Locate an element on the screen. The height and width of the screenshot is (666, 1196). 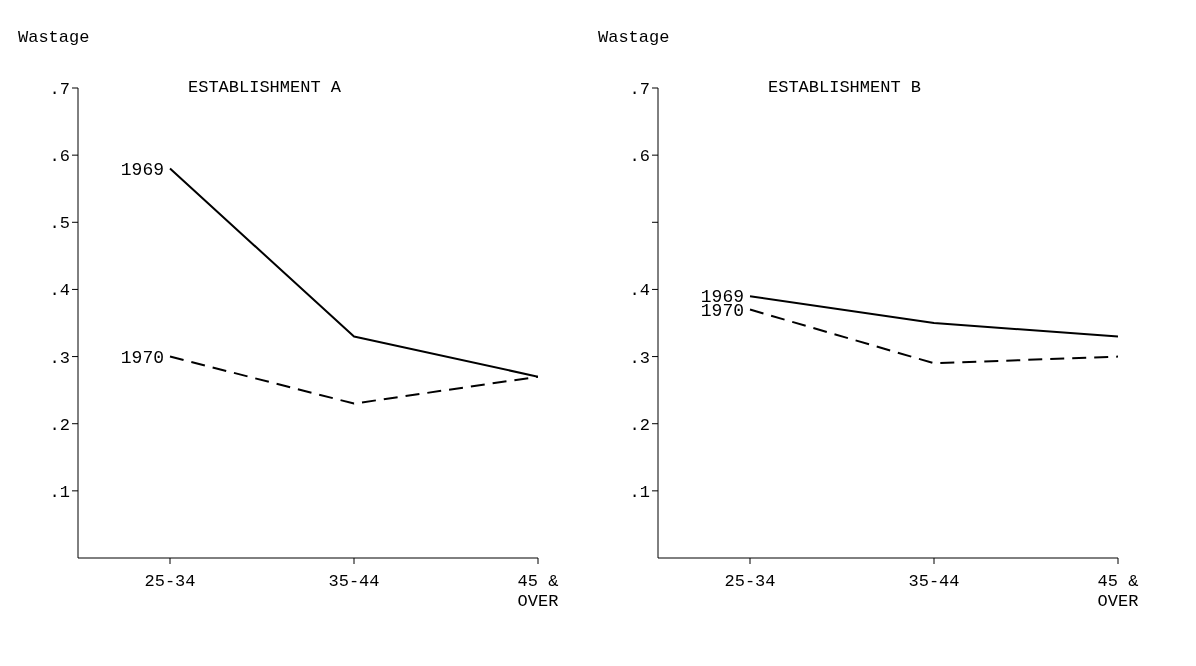
chart-title: ESTABLISHMENT A is located at coordinates (265, 87).